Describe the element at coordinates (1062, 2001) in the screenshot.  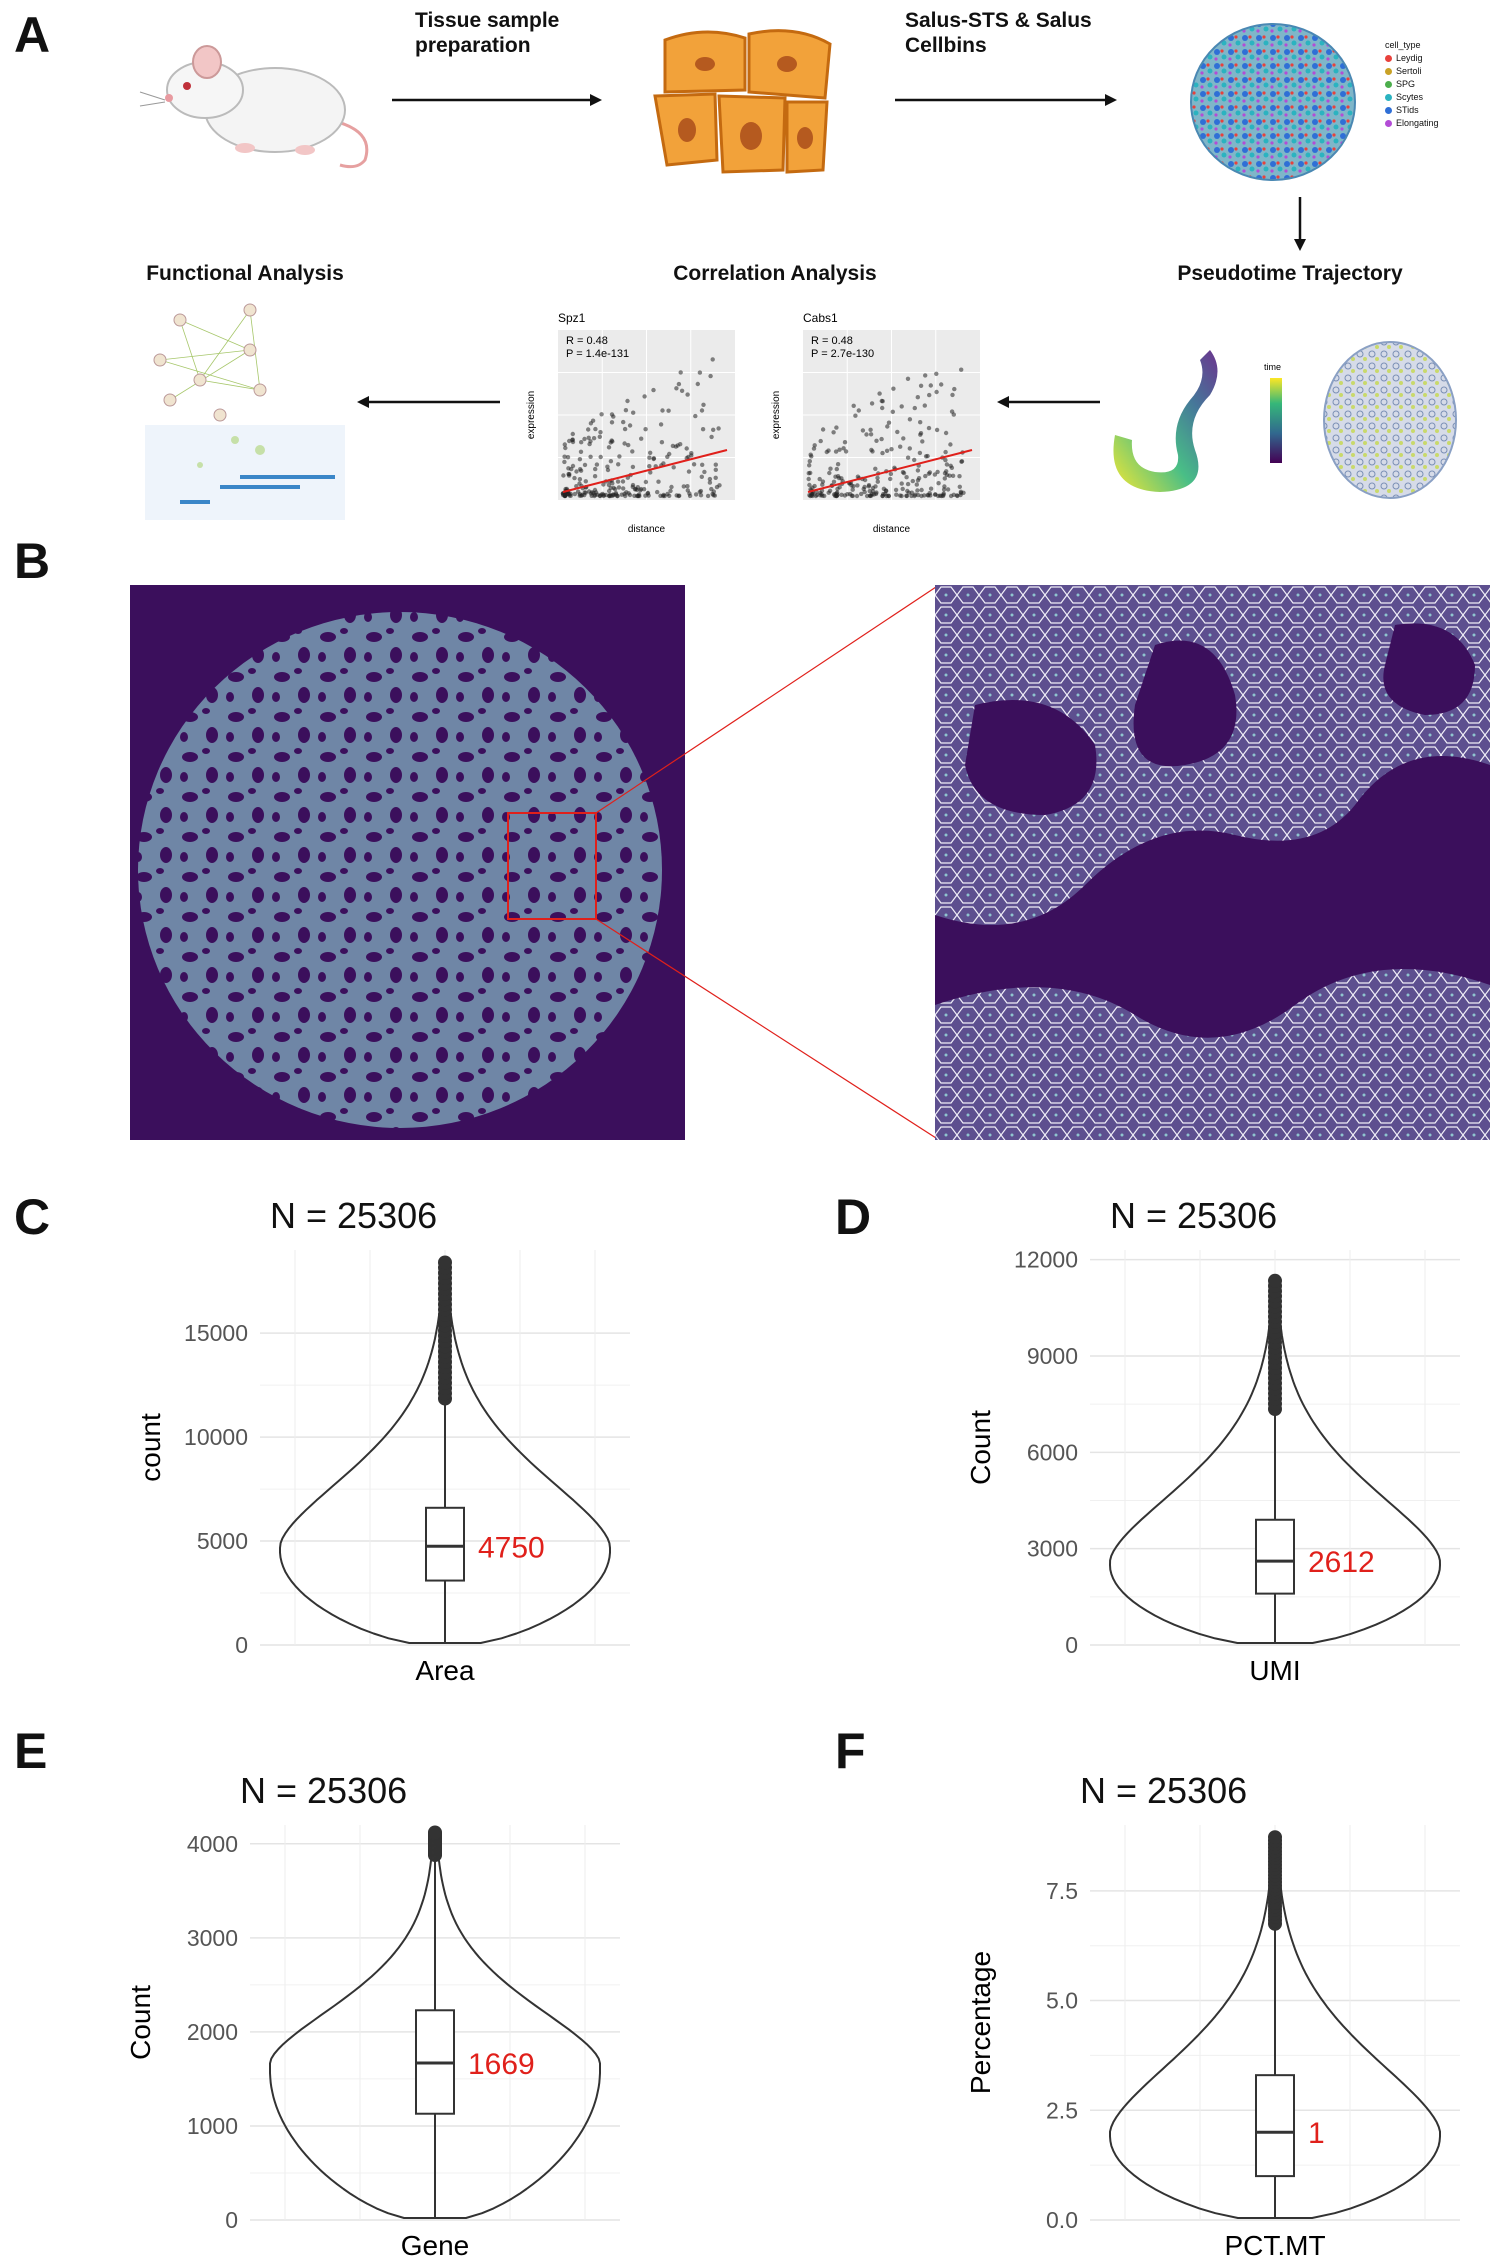
I see `y-tick-label: 5.0` at that location.